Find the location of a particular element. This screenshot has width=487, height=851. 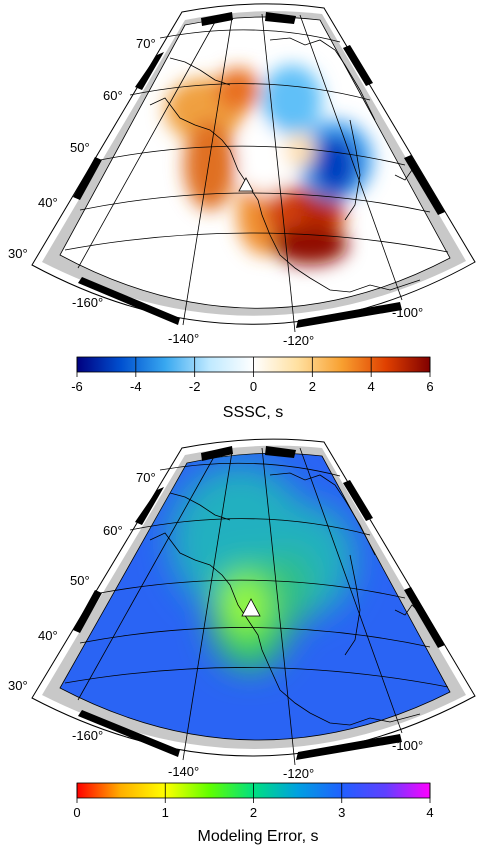

colorbar-title: SSSC, s is located at coordinates (253, 412).